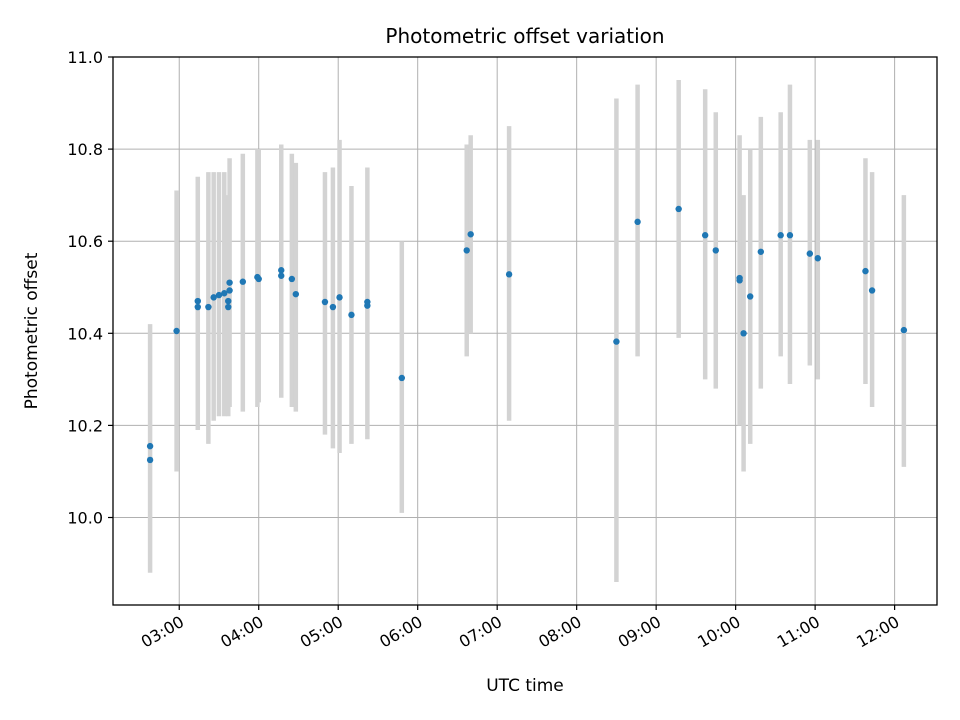 The height and width of the screenshot is (720, 960). I want to click on y-tick-label: 11.0, so click(85, 57).